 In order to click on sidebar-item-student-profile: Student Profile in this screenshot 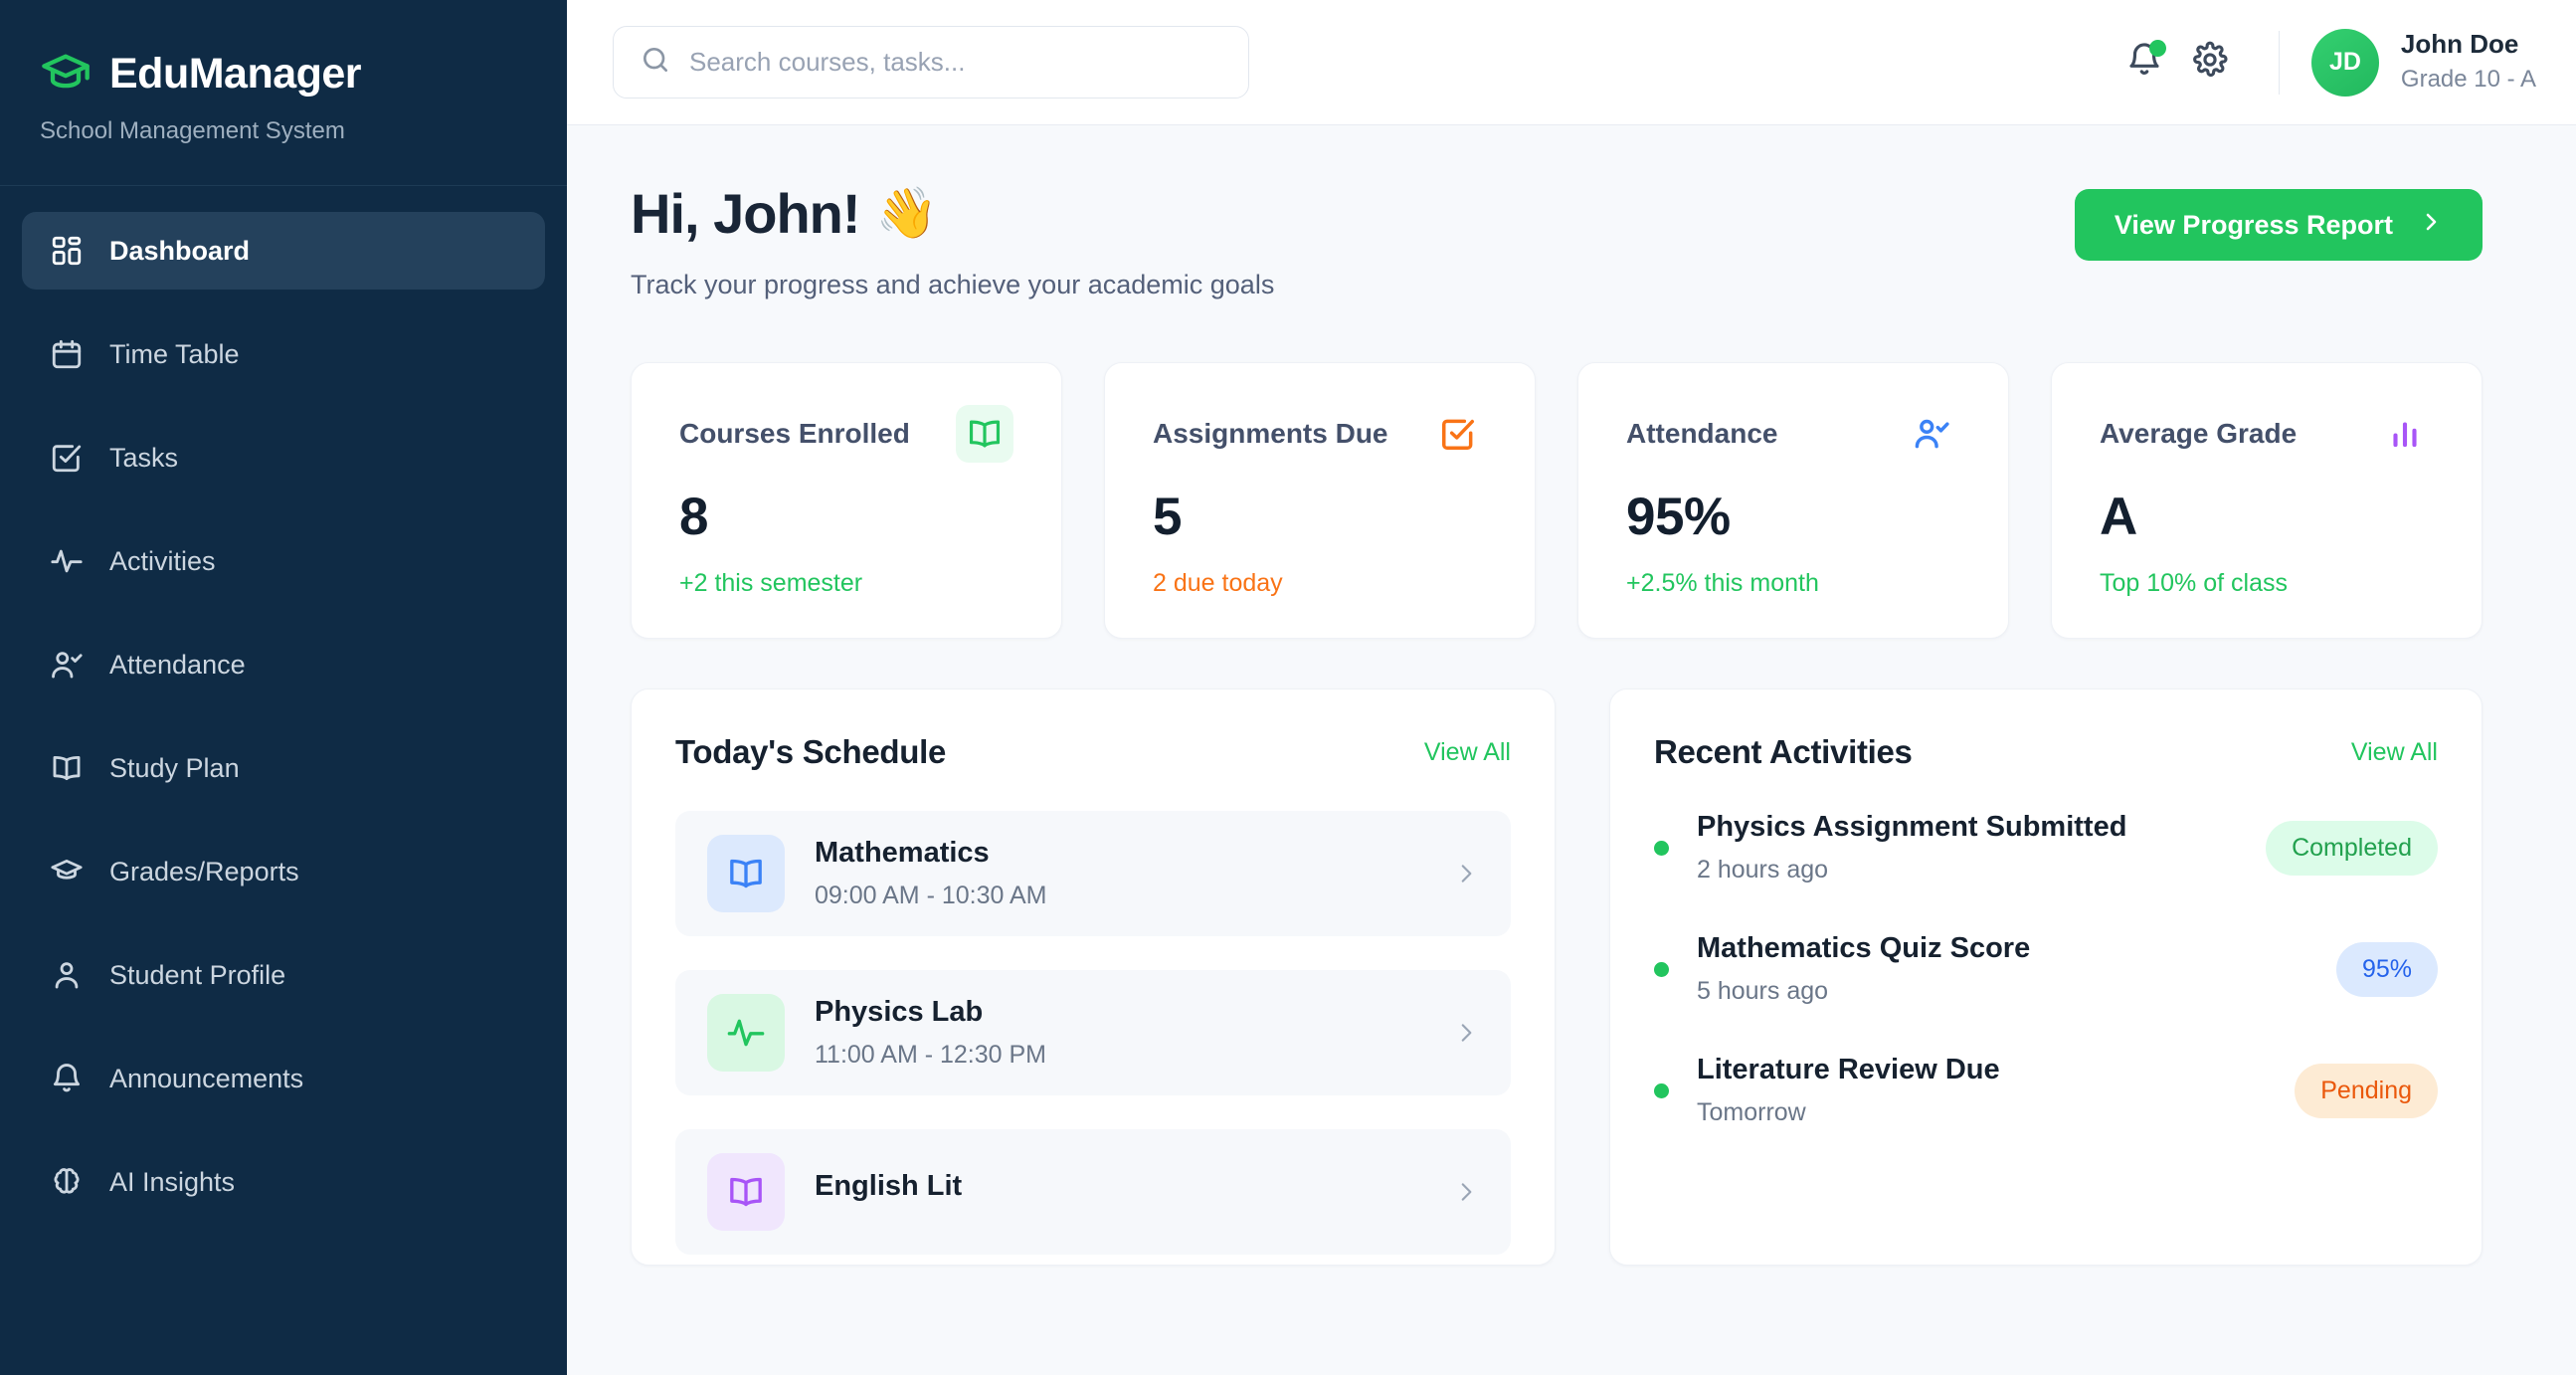, I will do `click(283, 975)`.